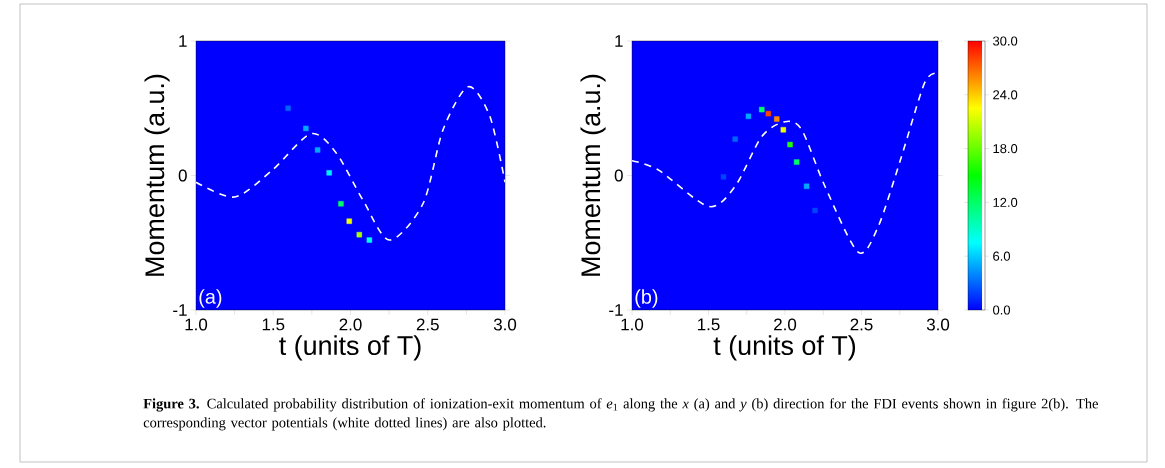  What do you see at coordinates (210, 298) in the screenshot?
I see `annotation: (a)` at bounding box center [210, 298].